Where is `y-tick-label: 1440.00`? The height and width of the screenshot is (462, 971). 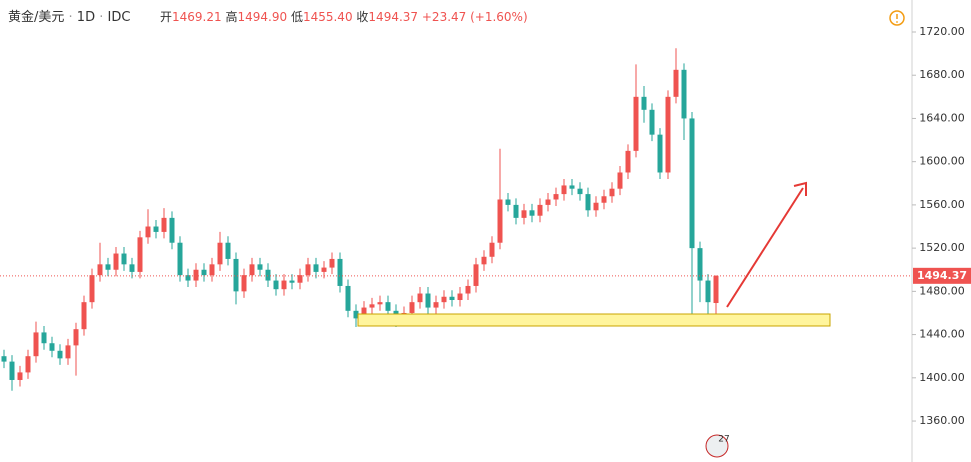
y-tick-label: 1440.00 is located at coordinates (942, 334).